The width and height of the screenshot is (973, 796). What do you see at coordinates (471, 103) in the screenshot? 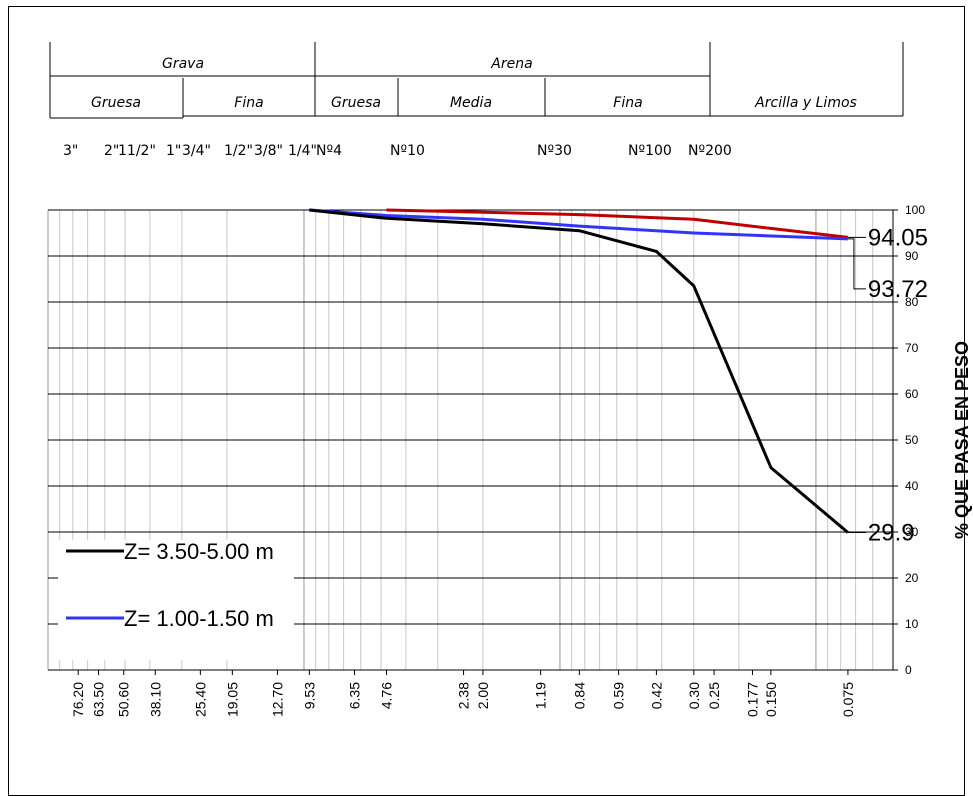
I see `header-arena-media: Media` at bounding box center [471, 103].